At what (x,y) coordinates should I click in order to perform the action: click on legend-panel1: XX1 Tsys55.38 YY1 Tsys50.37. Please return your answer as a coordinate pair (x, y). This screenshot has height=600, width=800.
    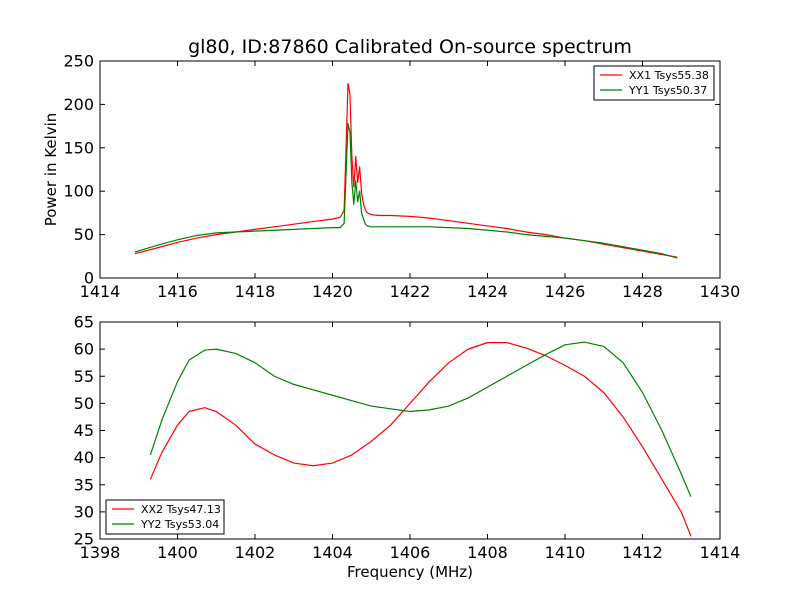
    Looking at the image, I should click on (654, 83).